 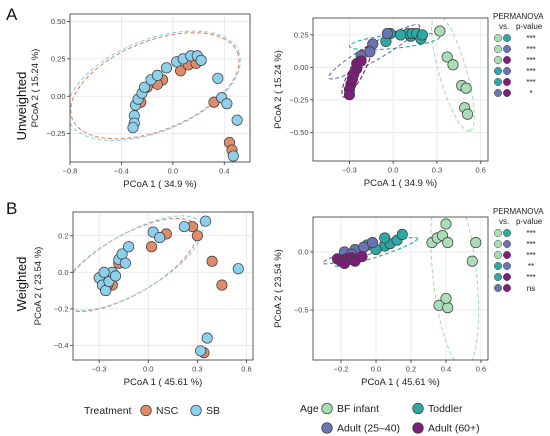 What do you see at coordinates (70, 171) in the screenshot?
I see `x-tick-label: −0.8` at bounding box center [70, 171].